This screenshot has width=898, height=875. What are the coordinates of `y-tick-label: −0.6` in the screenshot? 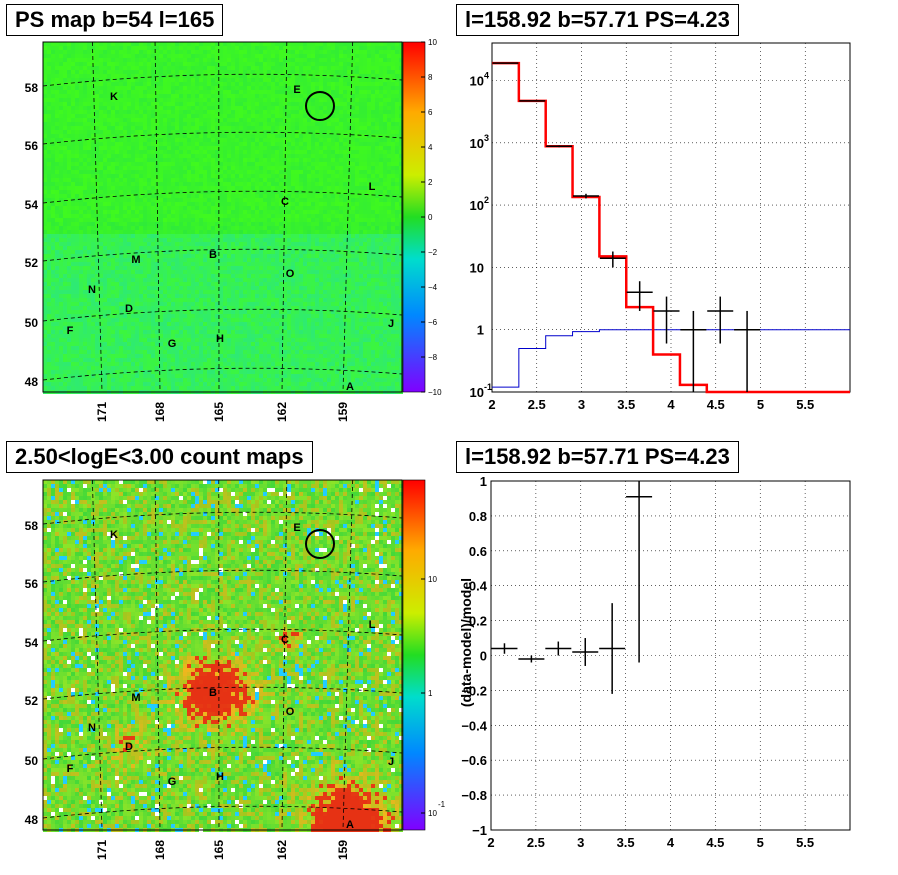 It's located at (474, 760).